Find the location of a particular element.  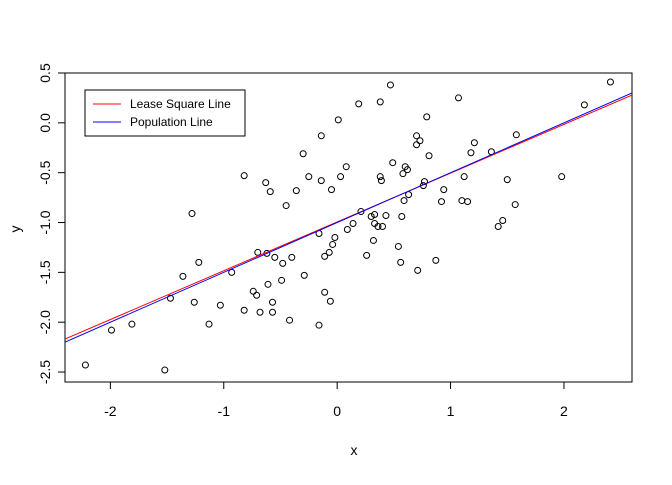

x-tick-label: -2 is located at coordinates (110, 411).